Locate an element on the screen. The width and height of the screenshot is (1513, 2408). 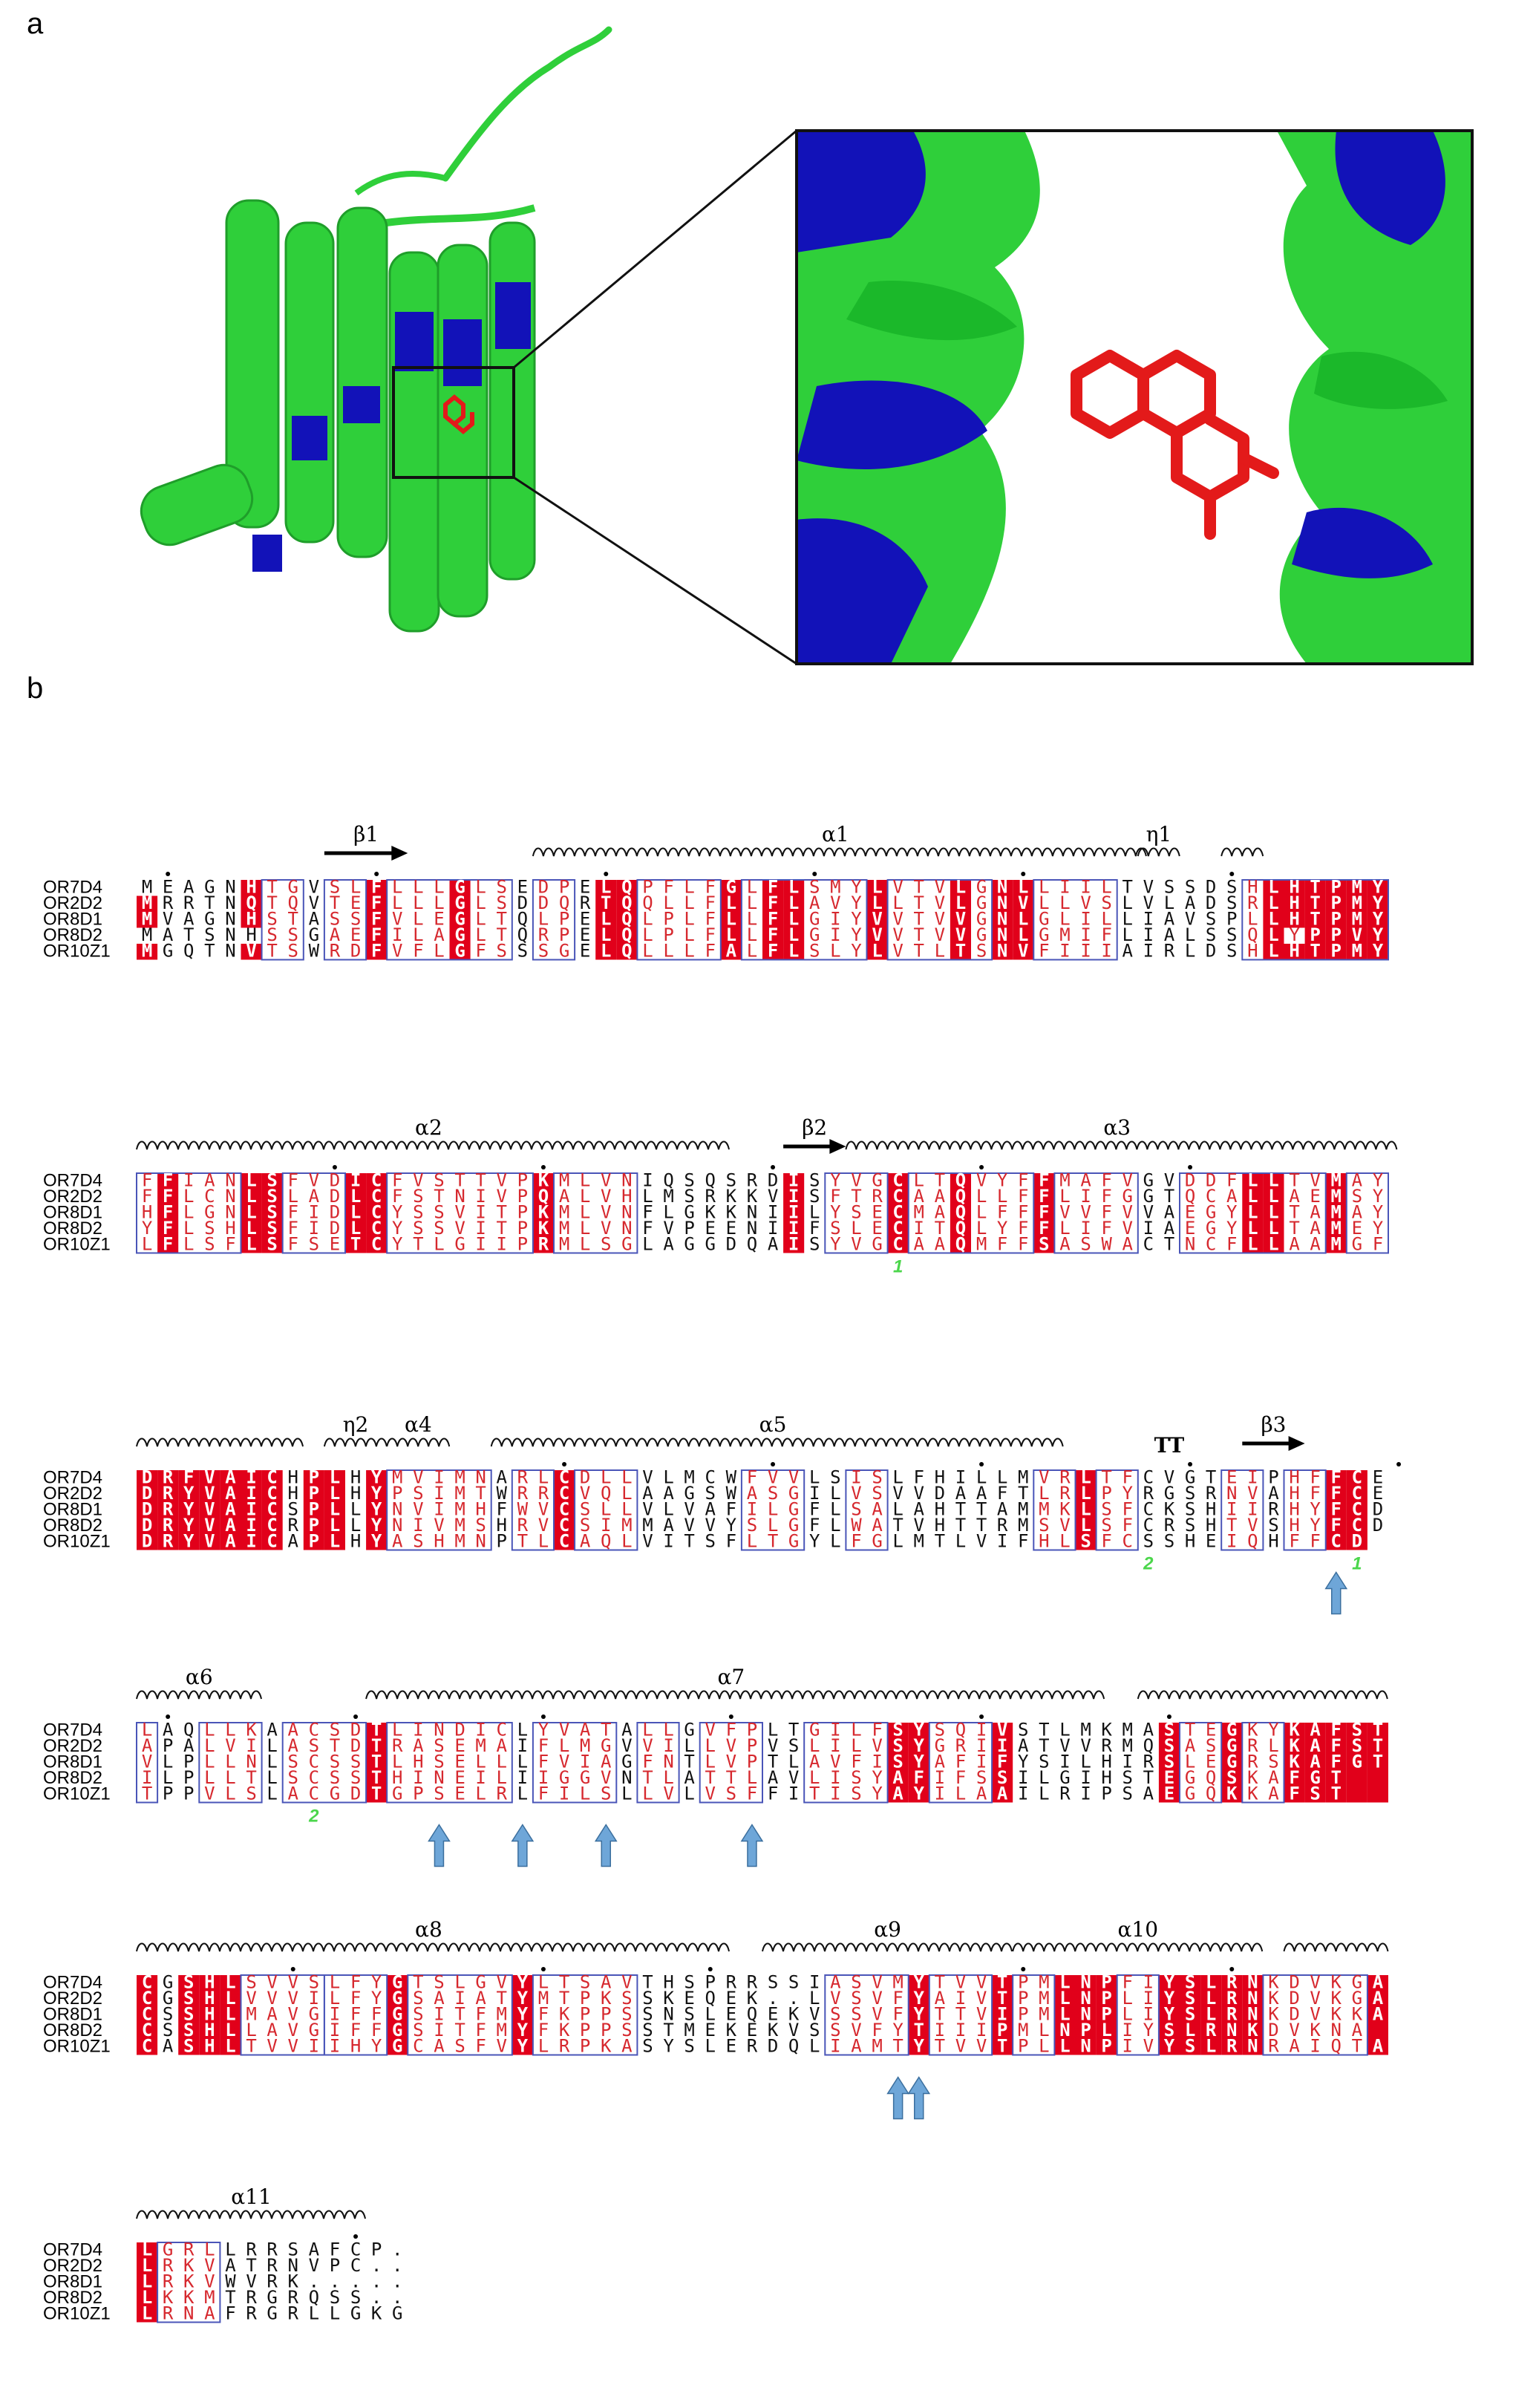
disulfide-marker: 2 is located at coordinates (313, 1817).